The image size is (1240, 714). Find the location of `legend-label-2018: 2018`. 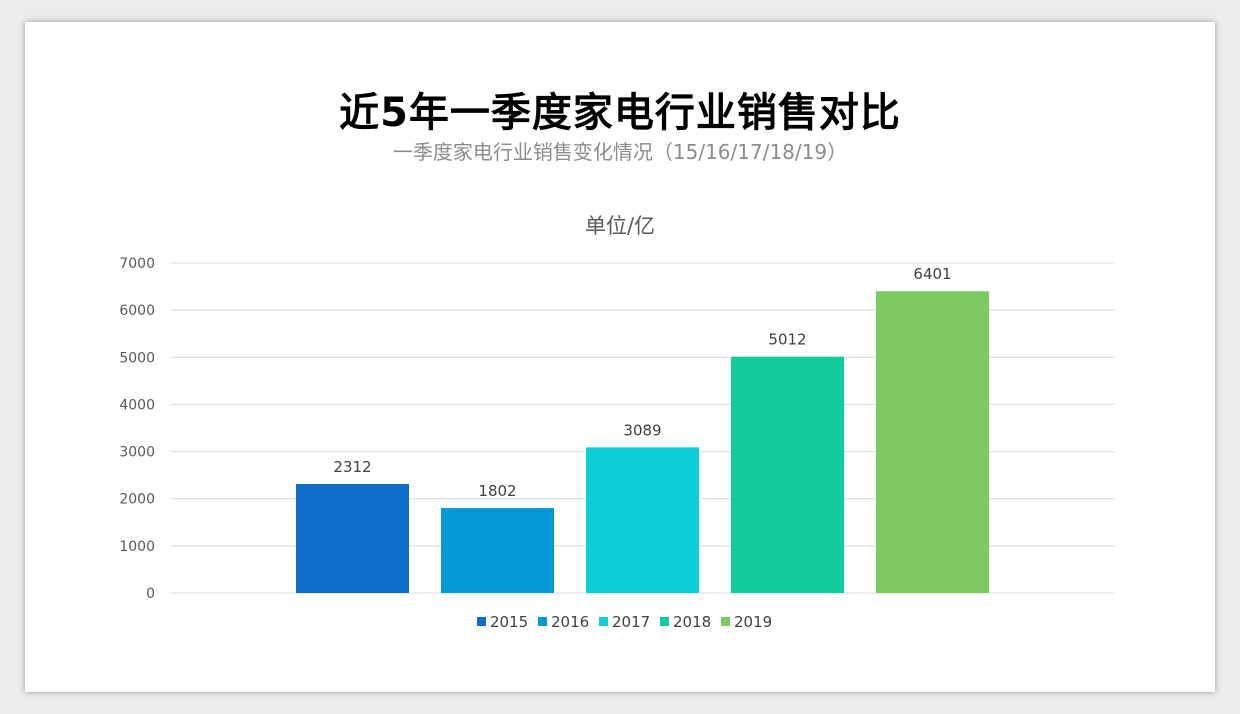

legend-label-2018: 2018 is located at coordinates (692, 622).